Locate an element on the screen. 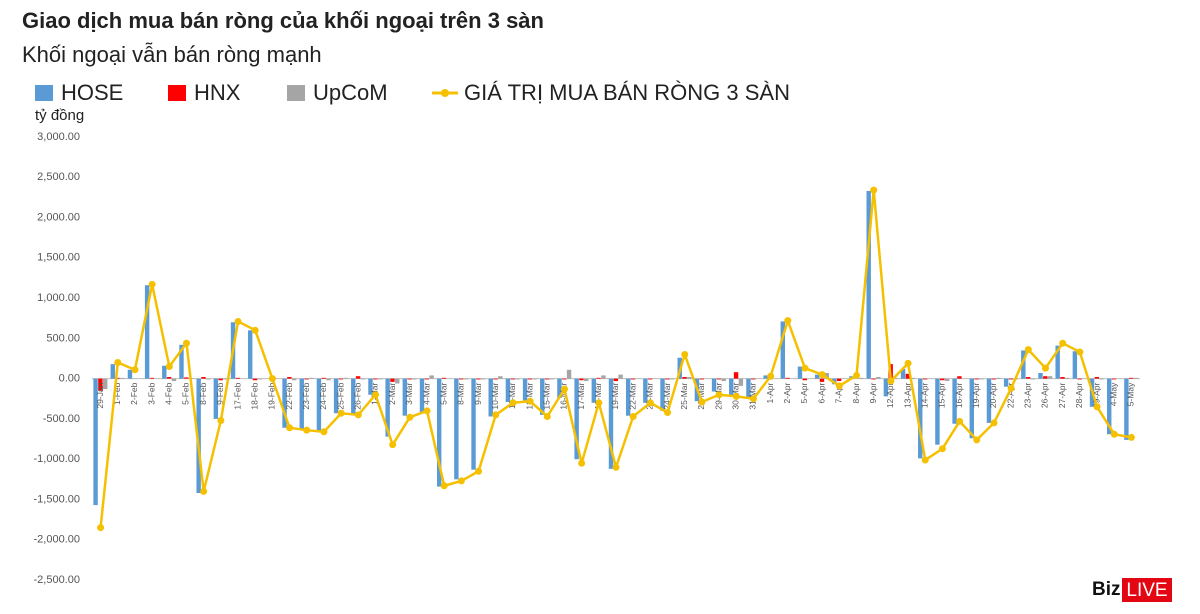 The image size is (1200, 614). y-tick-label: 1,500.00 is located at coordinates (58, 258).